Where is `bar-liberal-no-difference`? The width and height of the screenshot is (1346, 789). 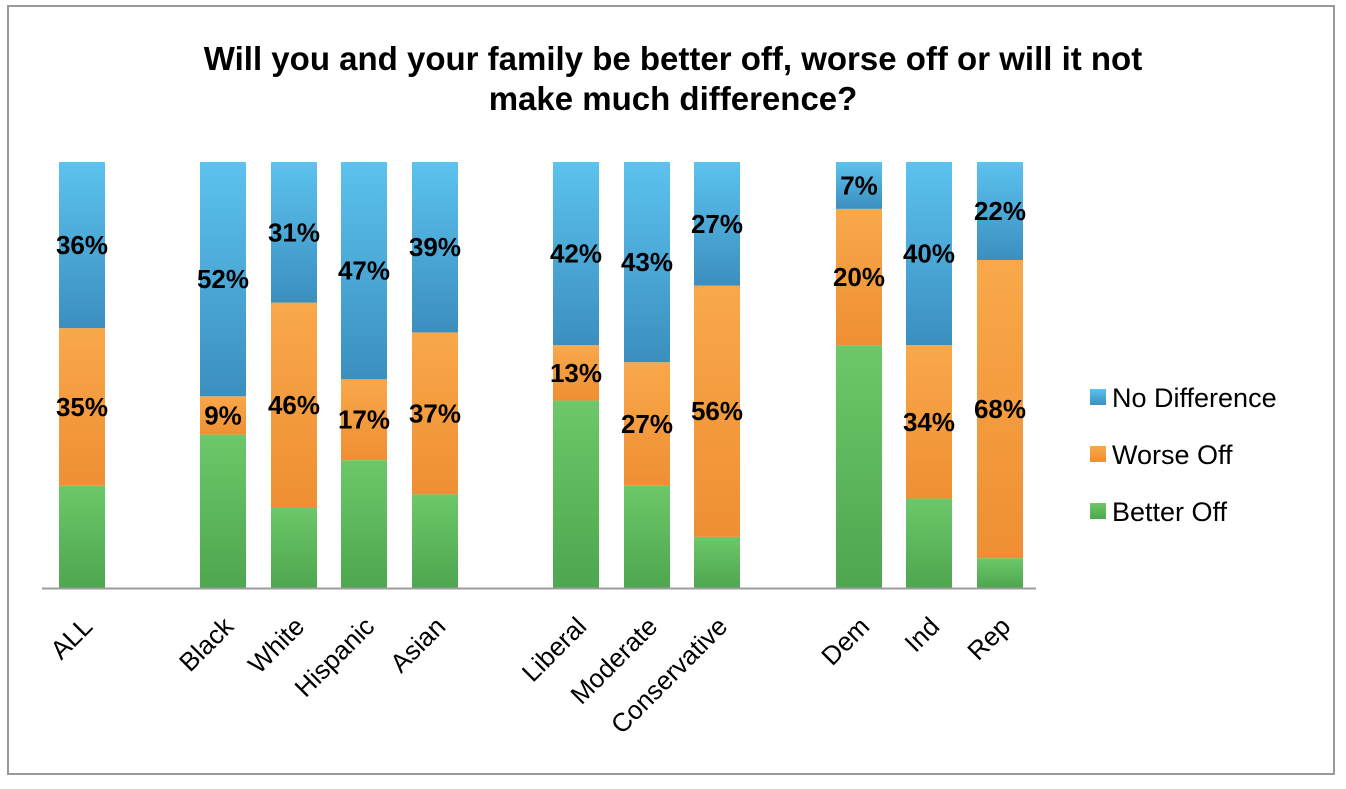 bar-liberal-no-difference is located at coordinates (576, 254).